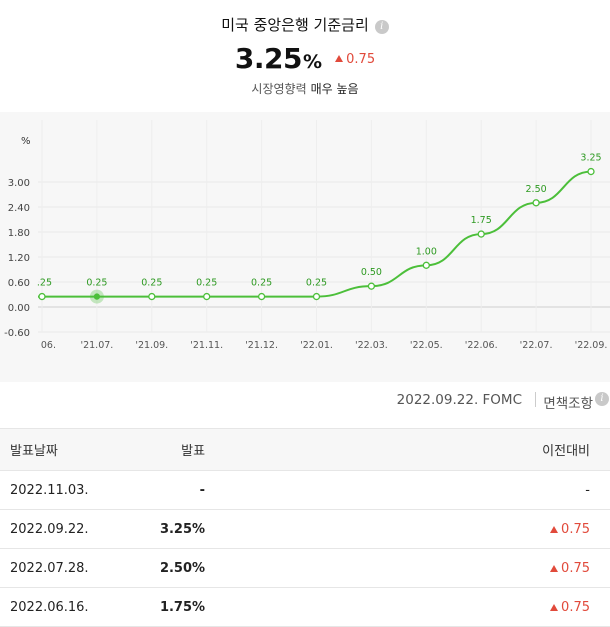 The width and height of the screenshot is (610, 627). I want to click on table-row: 2022.06.16. 1.75% 0.75, so click(305, 607).